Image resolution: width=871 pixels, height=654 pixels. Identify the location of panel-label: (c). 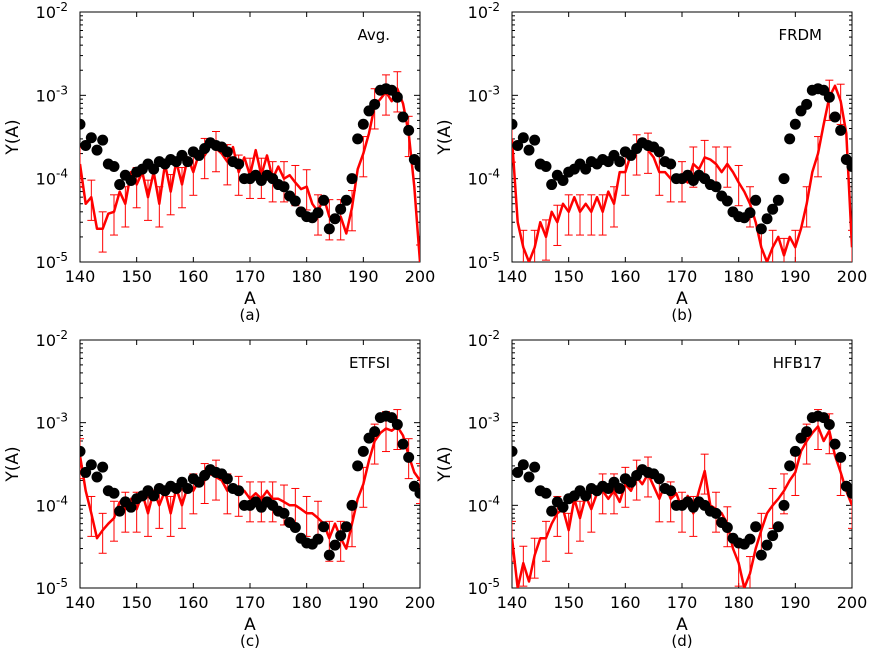
(250, 641).